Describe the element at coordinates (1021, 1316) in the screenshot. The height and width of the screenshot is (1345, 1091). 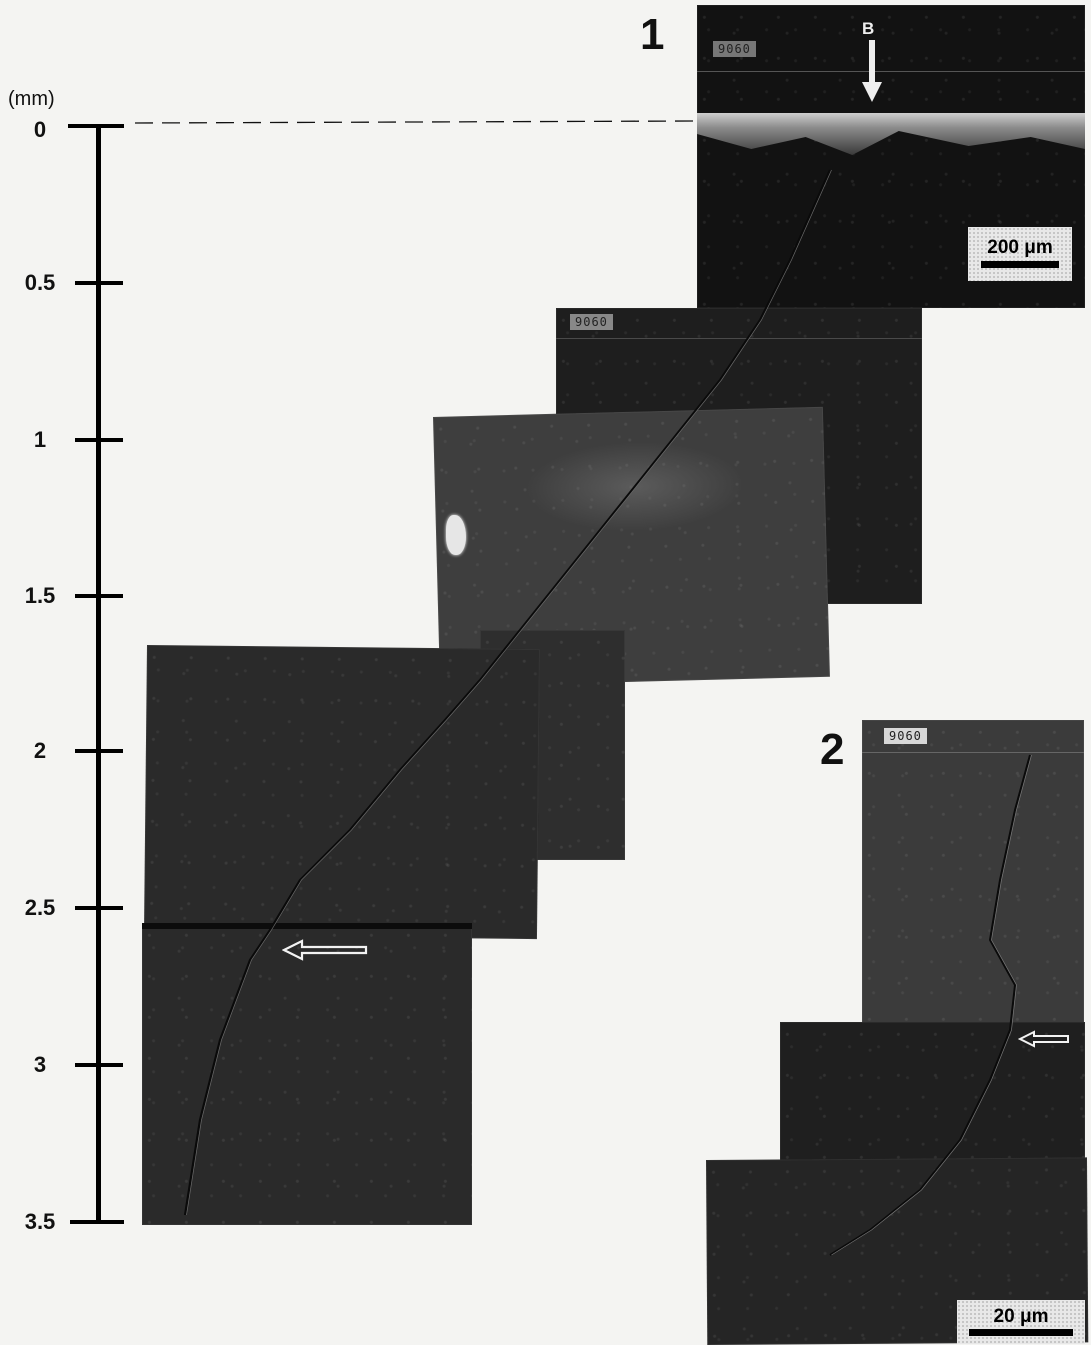
I see `scale-bar-label: 20 μm` at that location.